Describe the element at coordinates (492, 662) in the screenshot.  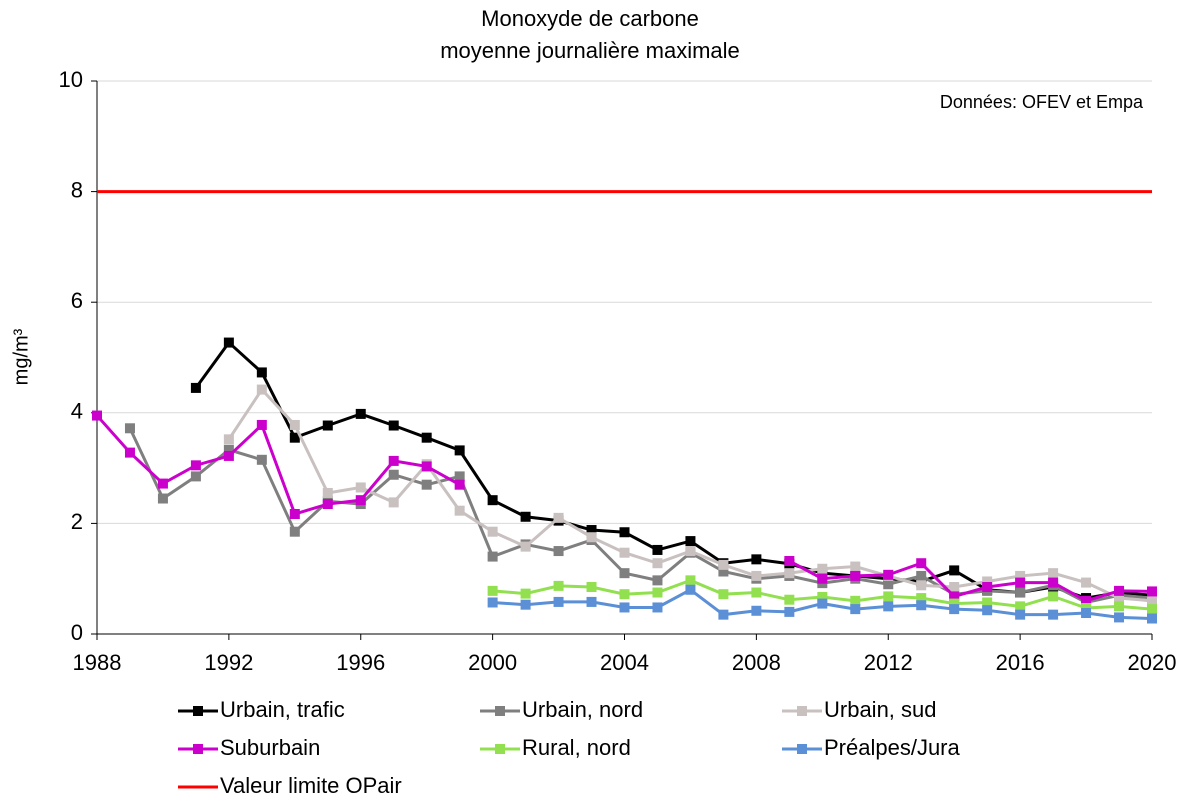
I see `x-tick-label: 2000` at that location.